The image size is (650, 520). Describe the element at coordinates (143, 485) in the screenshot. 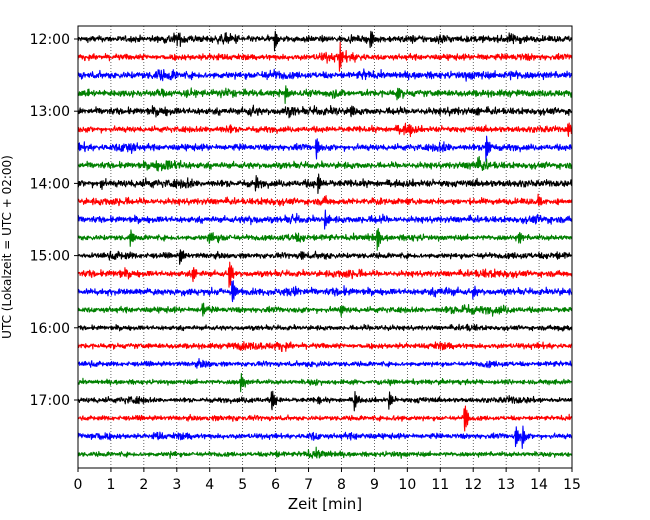

I see `x-tick-label: 2` at that location.